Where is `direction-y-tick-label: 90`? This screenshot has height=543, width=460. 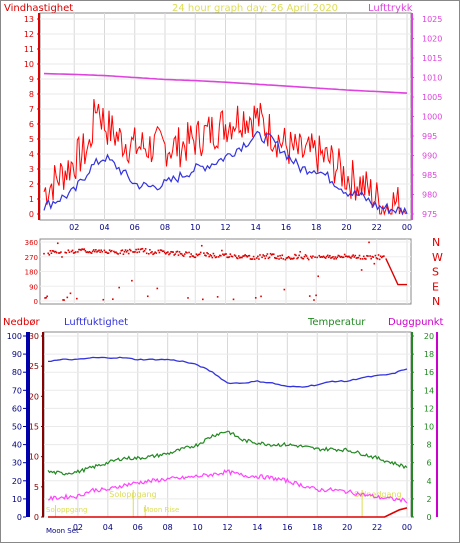 direction-y-tick-label: 90 is located at coordinates (33, 287).